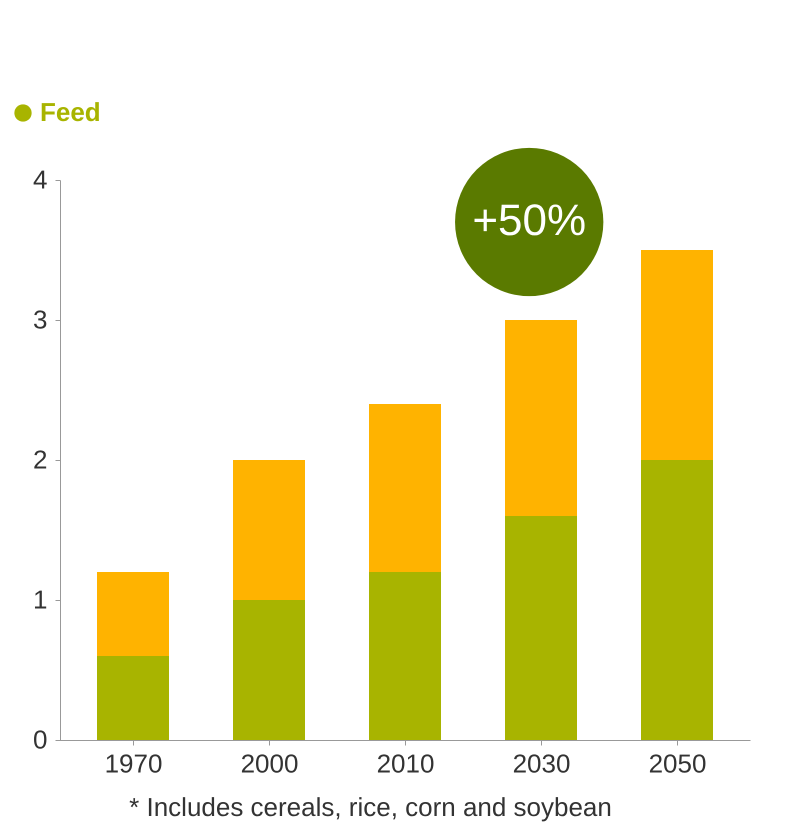 This screenshot has height=836, width=792. I want to click on legend-label: Feed, so click(70, 112).